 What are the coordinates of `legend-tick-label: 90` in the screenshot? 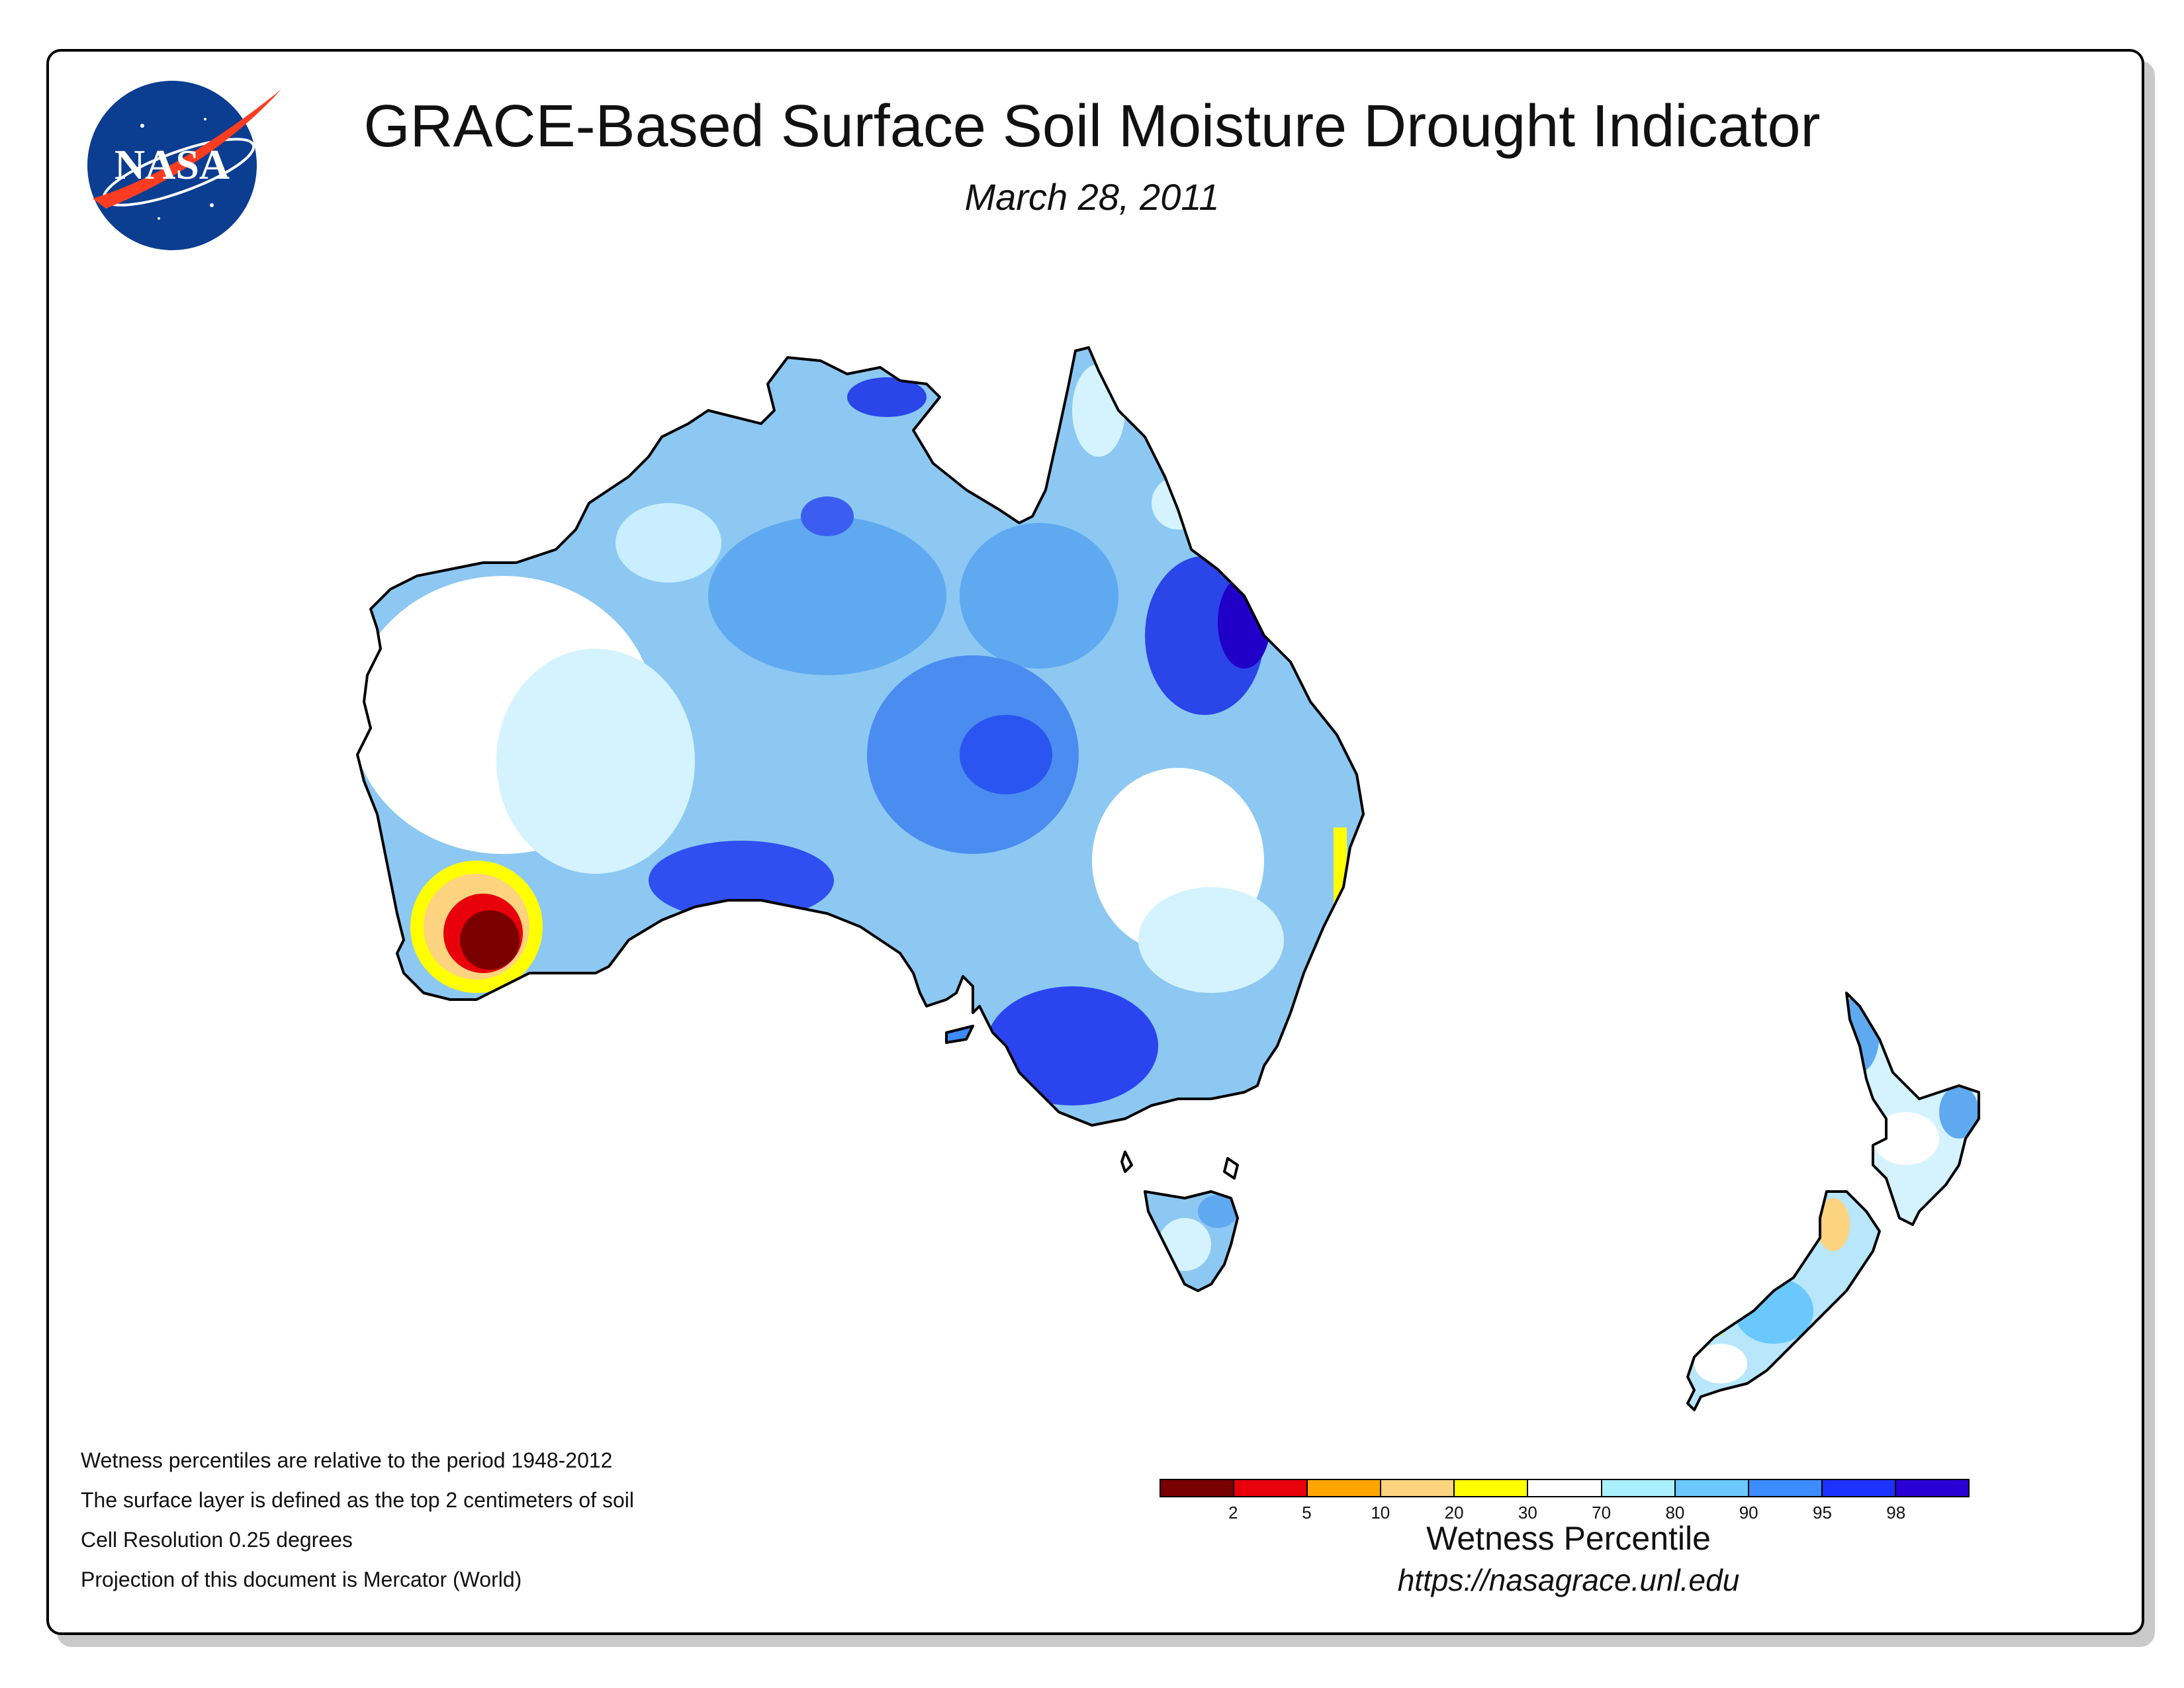 It's located at (1749, 1513).